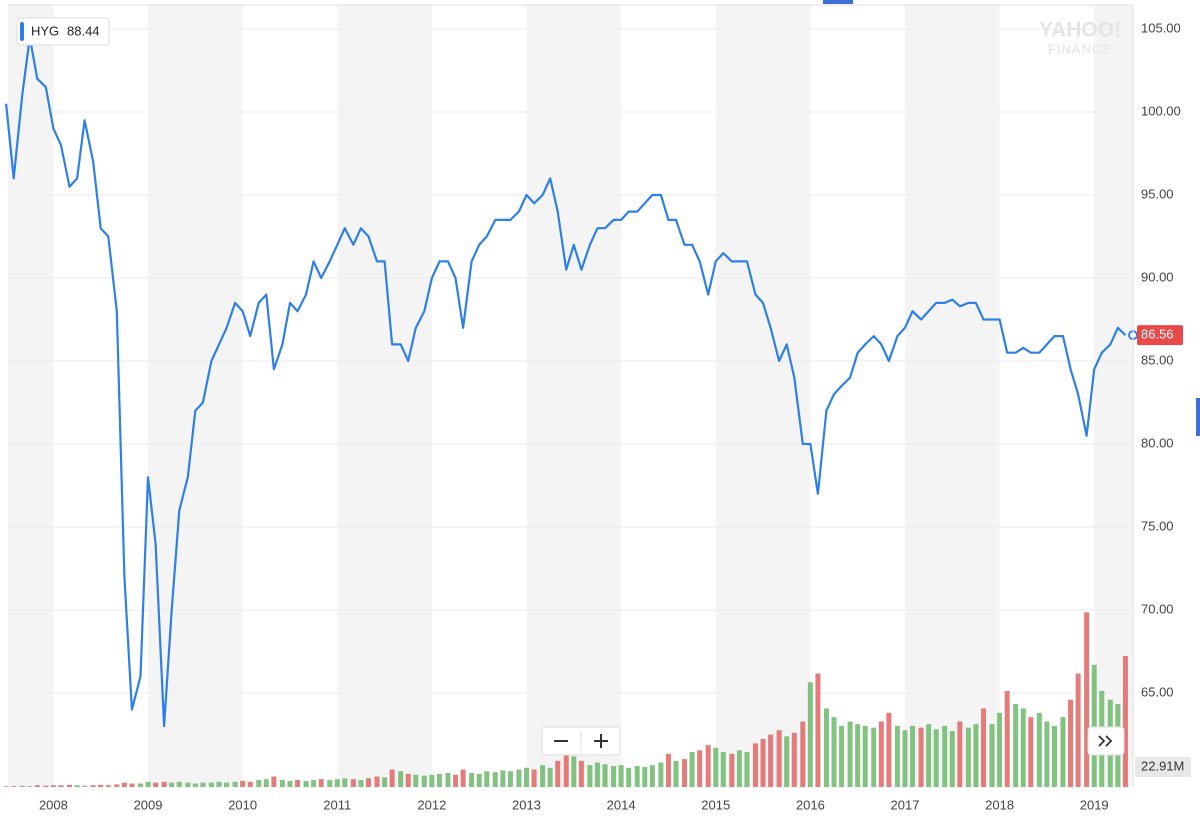 Image resolution: width=1200 pixels, height=819 pixels. What do you see at coordinates (337, 804) in the screenshot?
I see `x-tick-label: 2011` at bounding box center [337, 804].